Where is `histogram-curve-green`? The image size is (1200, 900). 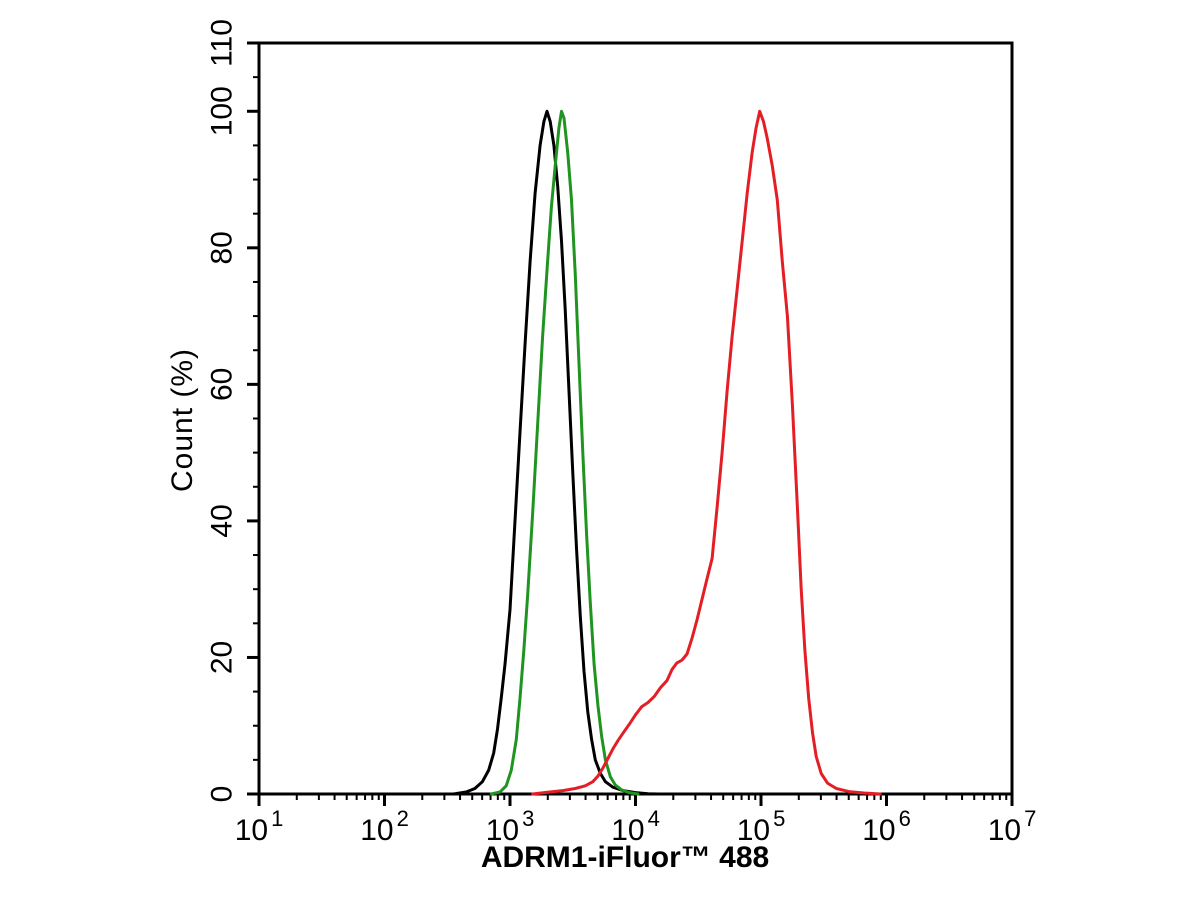 histogram-curve-green is located at coordinates (564, 452).